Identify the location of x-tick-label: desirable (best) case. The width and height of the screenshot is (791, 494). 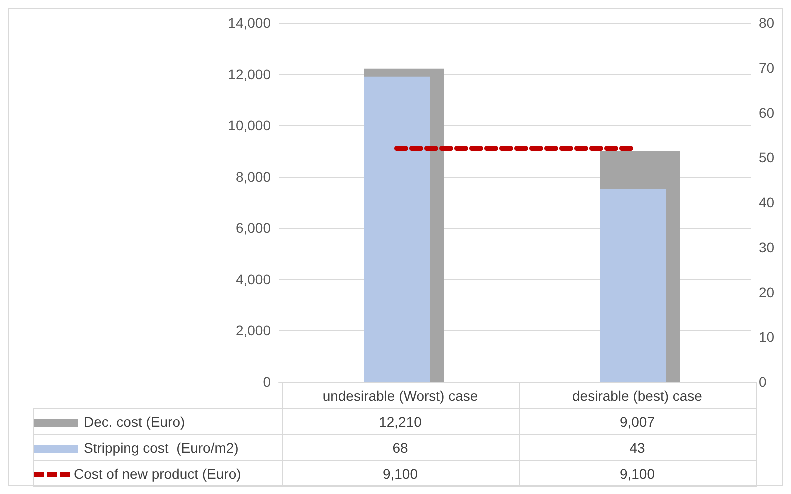
(637, 395).